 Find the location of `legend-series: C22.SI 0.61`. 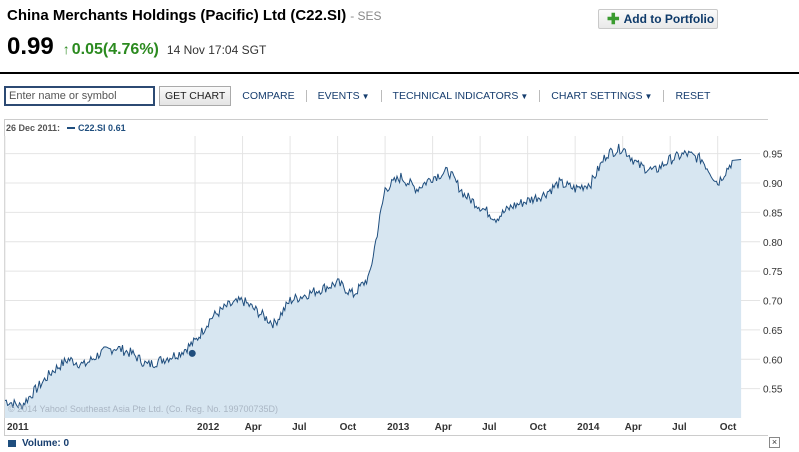

legend-series: C22.SI 0.61 is located at coordinates (102, 128).